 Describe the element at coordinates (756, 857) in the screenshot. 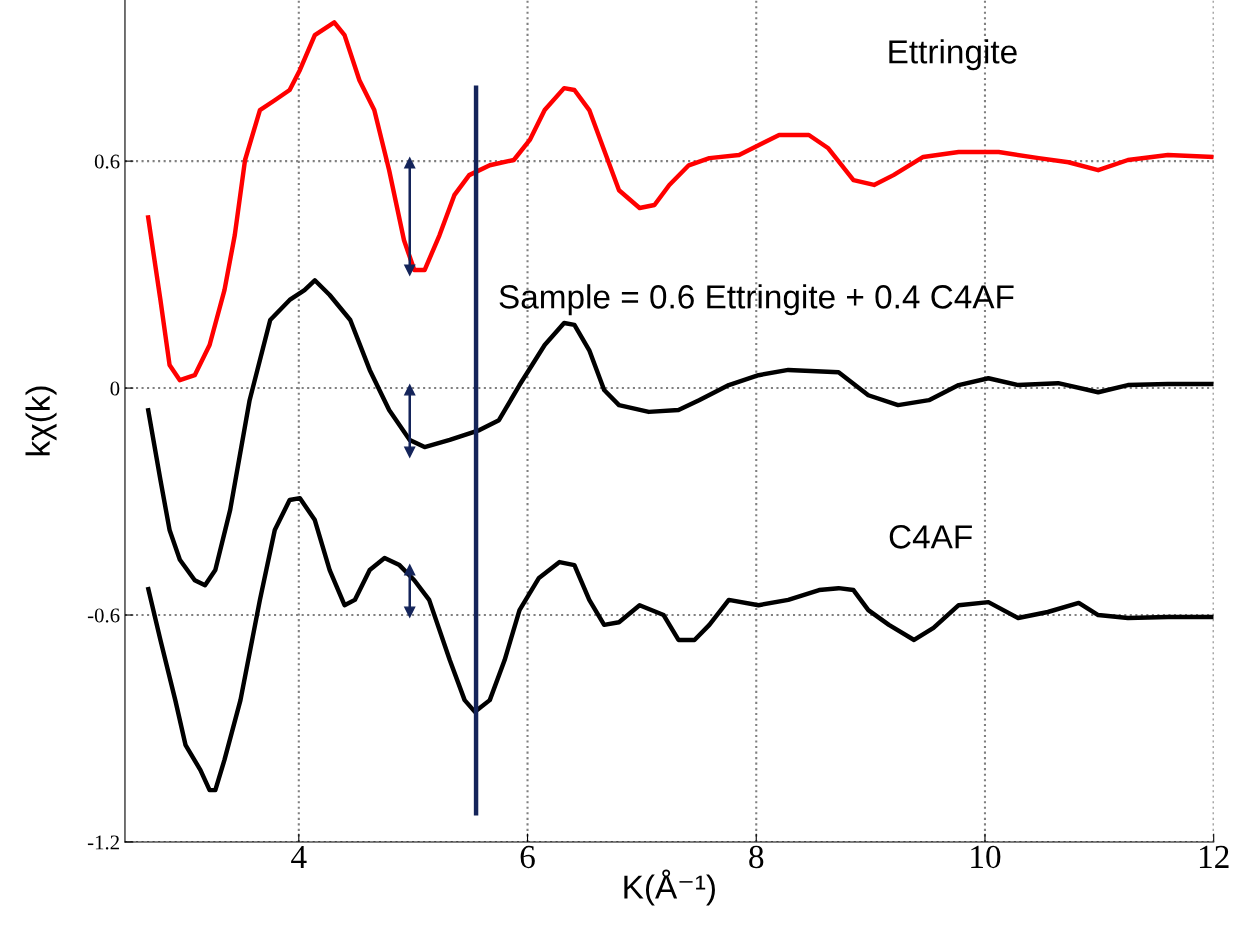

I see `x-tick-label: 8` at that location.